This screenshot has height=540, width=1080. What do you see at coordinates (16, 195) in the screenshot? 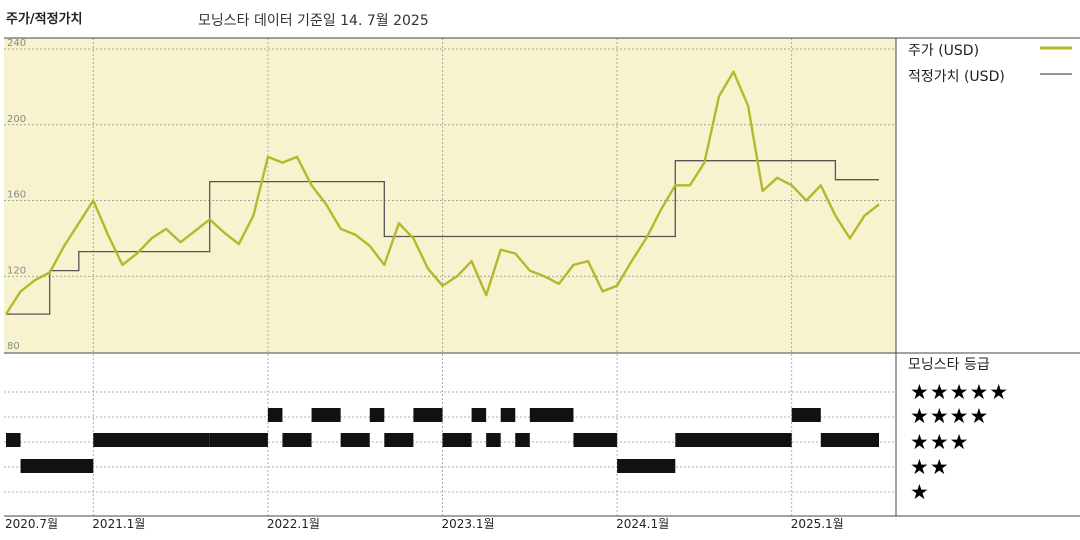
I see `y-tick-label: 160` at bounding box center [16, 195].